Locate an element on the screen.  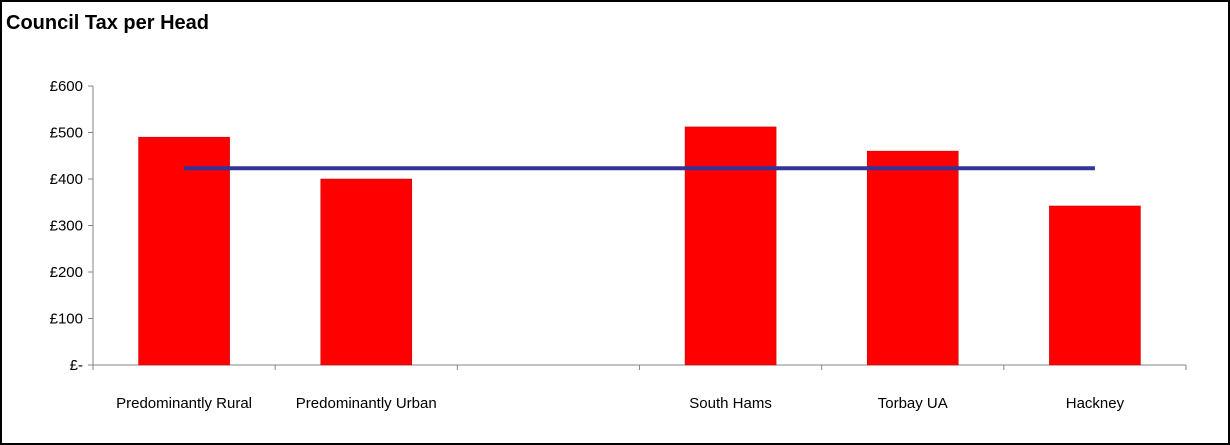
x-tick-label: South Hams is located at coordinates (730, 403).